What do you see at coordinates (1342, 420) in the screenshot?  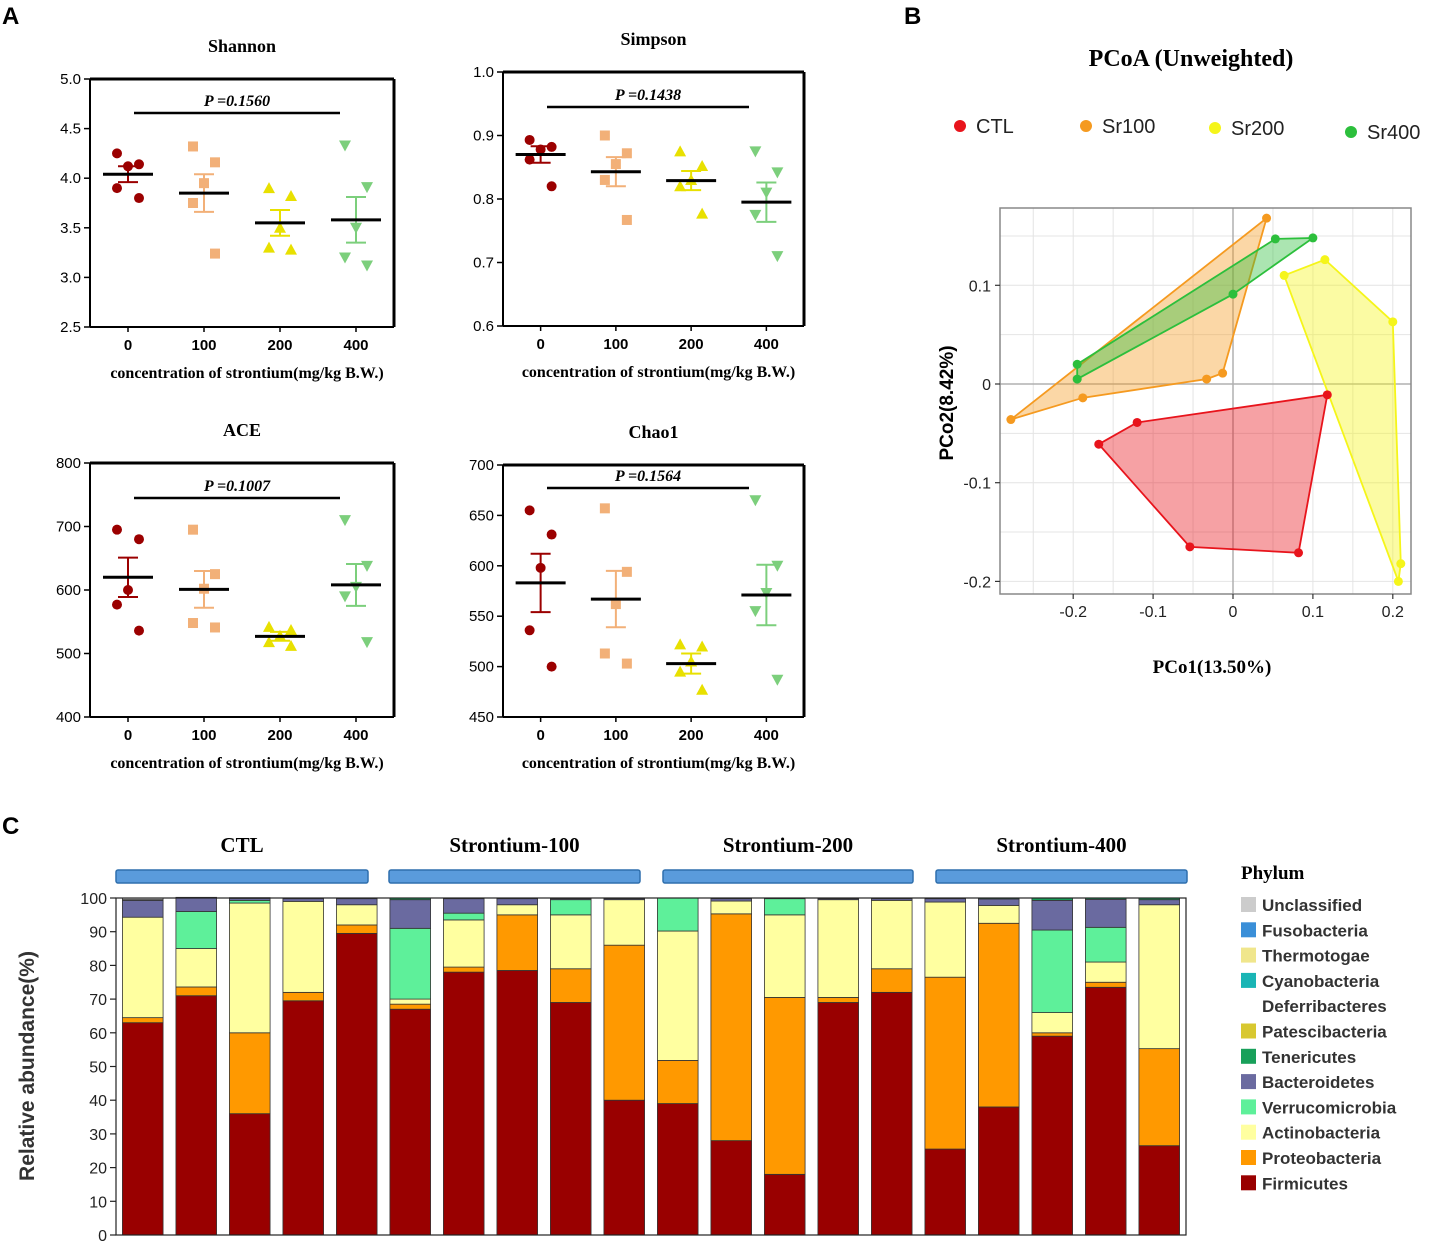 I see `hull-Sr200` at bounding box center [1342, 420].